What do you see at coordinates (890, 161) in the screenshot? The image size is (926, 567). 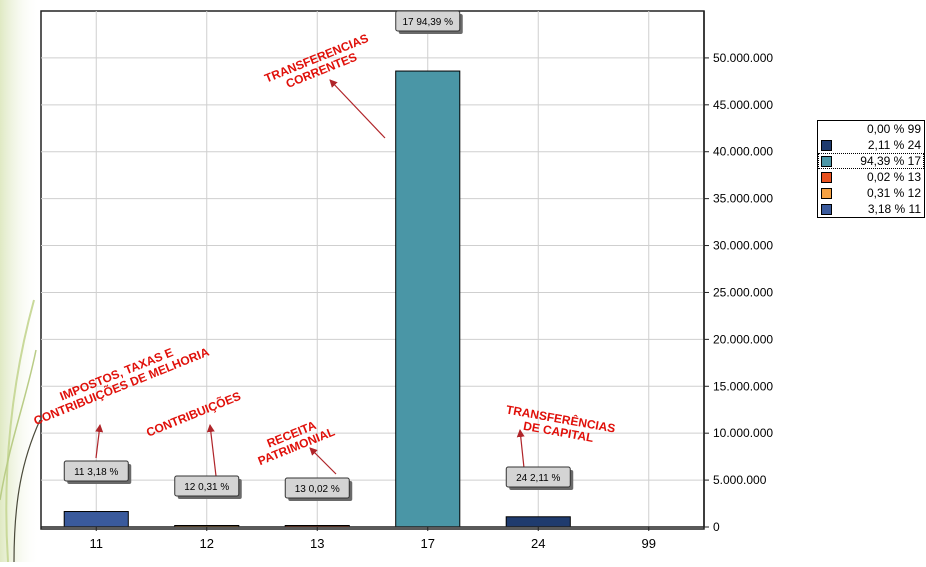 I see `legend-label: 94,39 % 17` at bounding box center [890, 161].